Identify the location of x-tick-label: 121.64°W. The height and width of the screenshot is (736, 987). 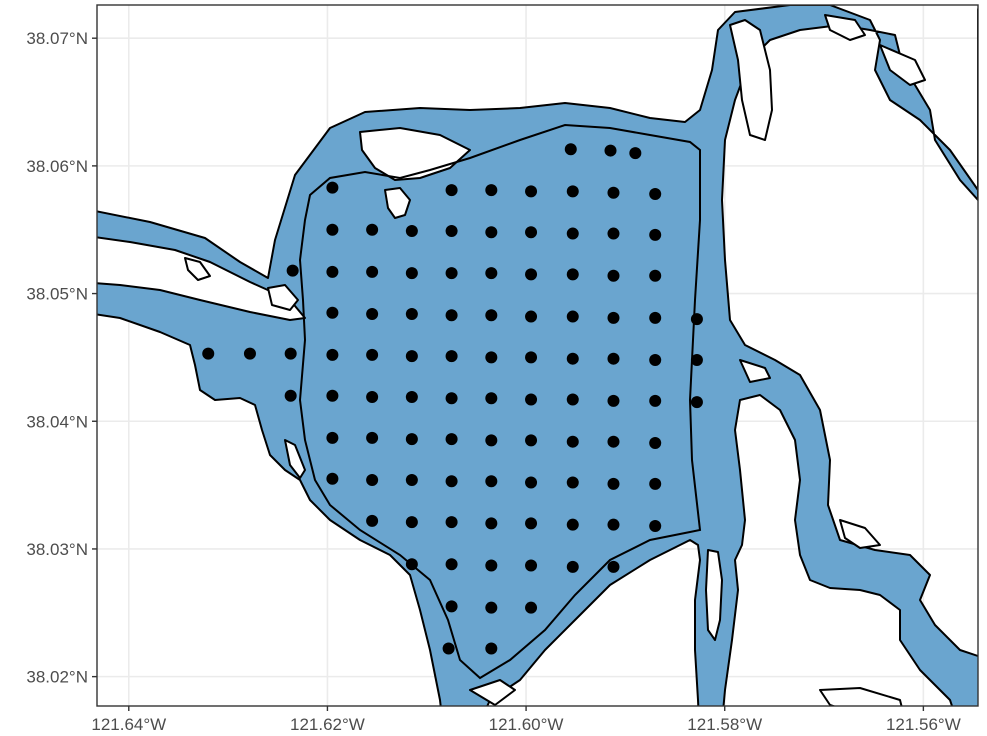
(128, 724).